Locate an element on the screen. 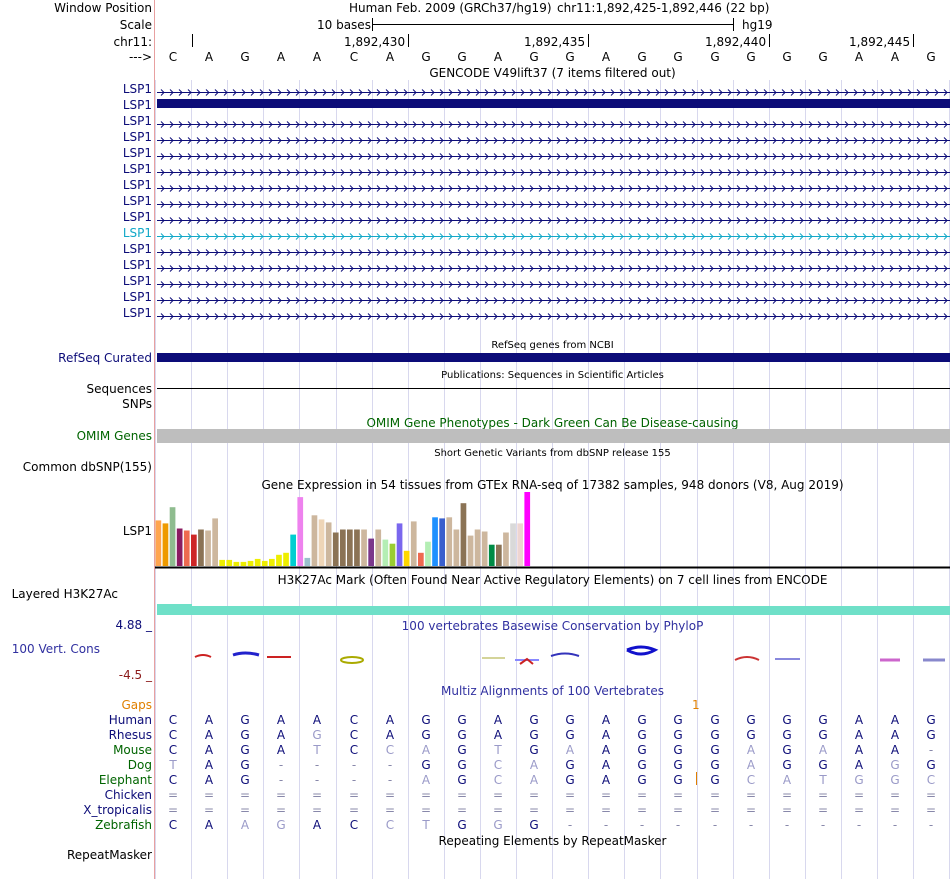 The image size is (950, 879). gtex-gene-label: LSP1 is located at coordinates (137, 531).